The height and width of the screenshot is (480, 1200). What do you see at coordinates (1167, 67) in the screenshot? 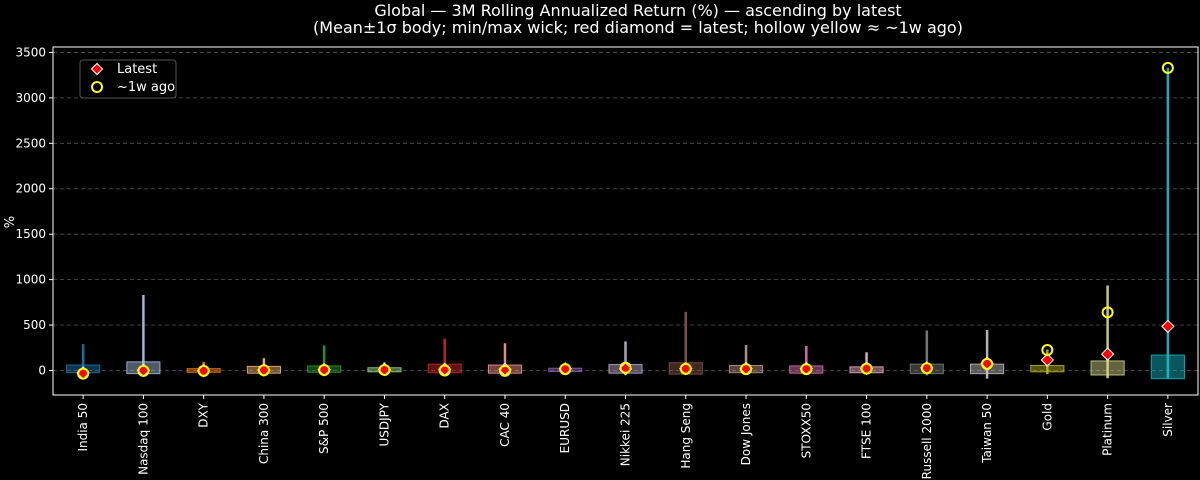
I see `weekago-marker-silver` at bounding box center [1167, 67].